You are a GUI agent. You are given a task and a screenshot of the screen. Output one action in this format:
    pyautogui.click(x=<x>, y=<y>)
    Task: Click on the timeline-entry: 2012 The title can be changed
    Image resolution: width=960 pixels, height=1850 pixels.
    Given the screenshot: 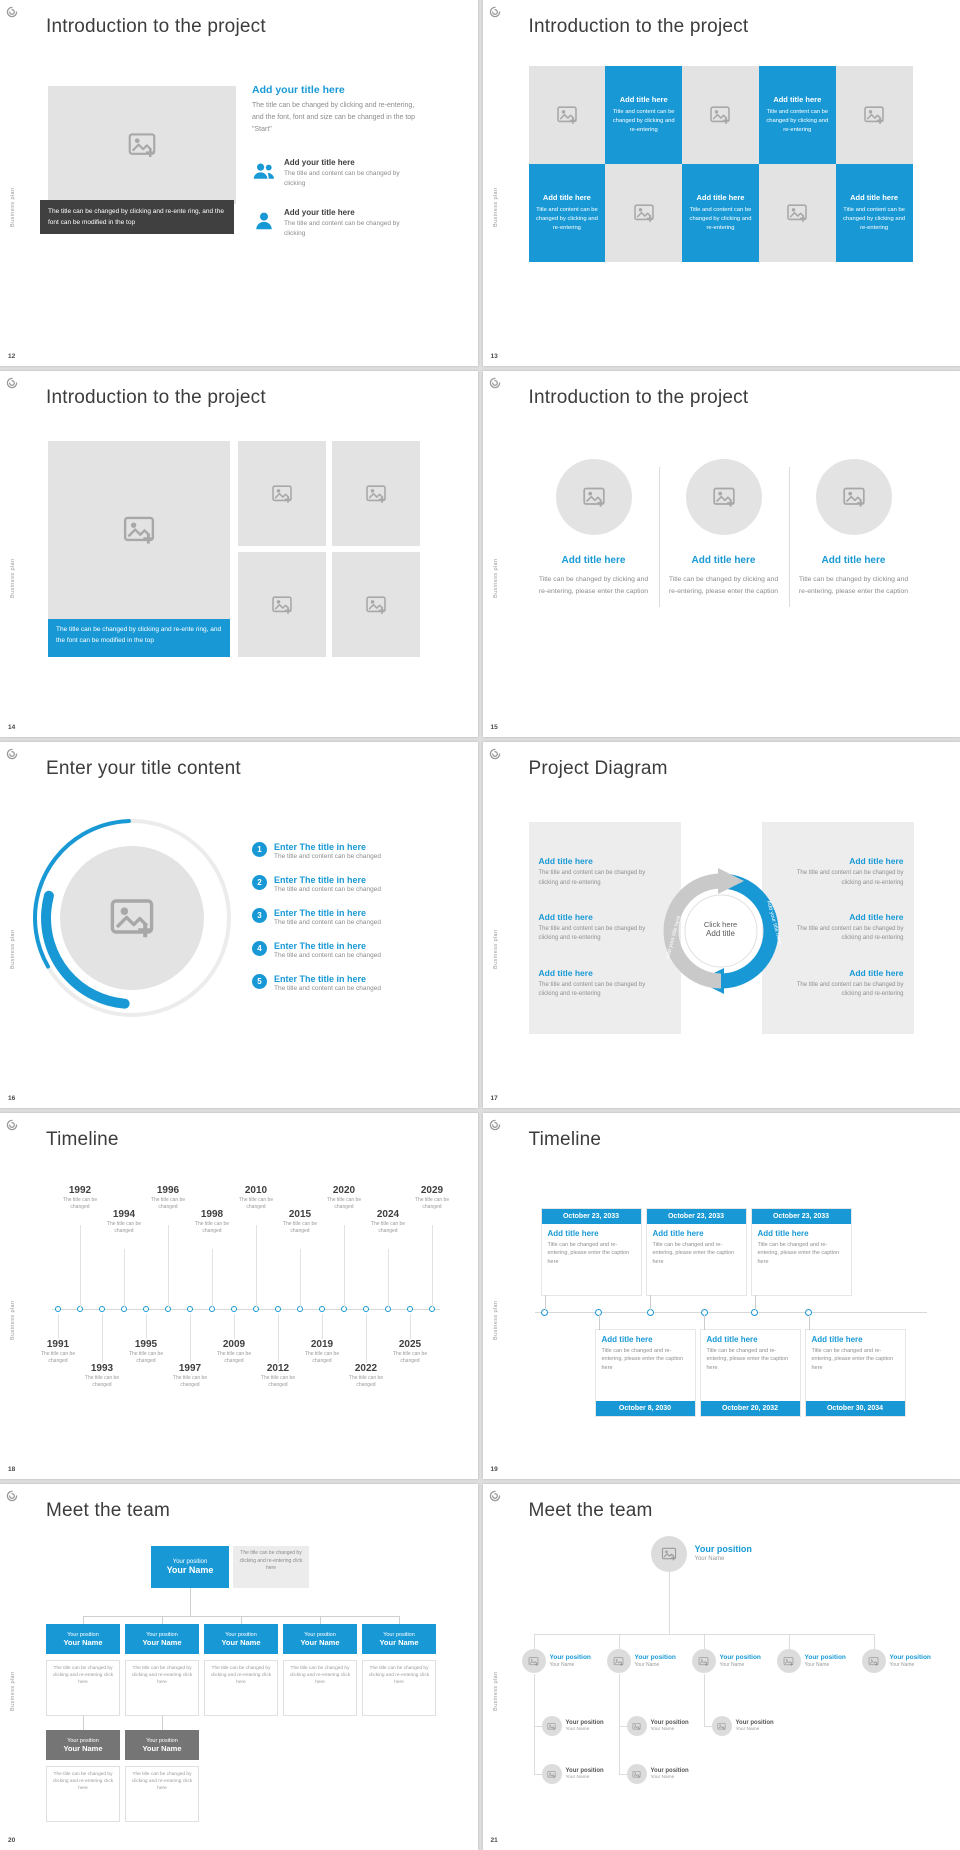 What is the action you would take?
    pyautogui.click(x=278, y=1358)
    